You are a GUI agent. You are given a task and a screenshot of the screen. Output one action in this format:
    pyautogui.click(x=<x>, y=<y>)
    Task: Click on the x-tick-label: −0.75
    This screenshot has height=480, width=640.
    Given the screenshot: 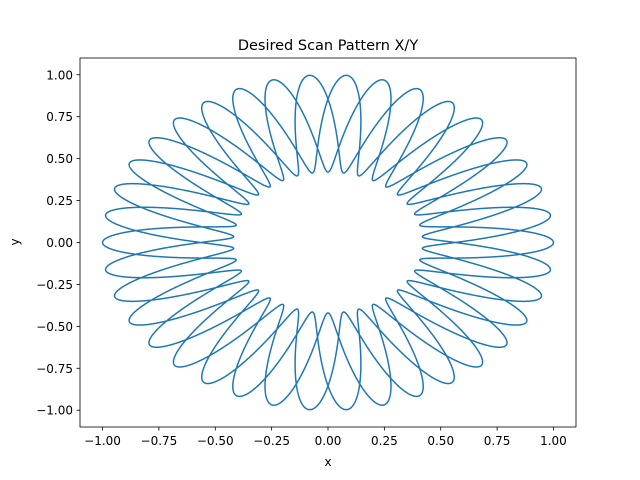 What is the action you would take?
    pyautogui.click(x=159, y=441)
    